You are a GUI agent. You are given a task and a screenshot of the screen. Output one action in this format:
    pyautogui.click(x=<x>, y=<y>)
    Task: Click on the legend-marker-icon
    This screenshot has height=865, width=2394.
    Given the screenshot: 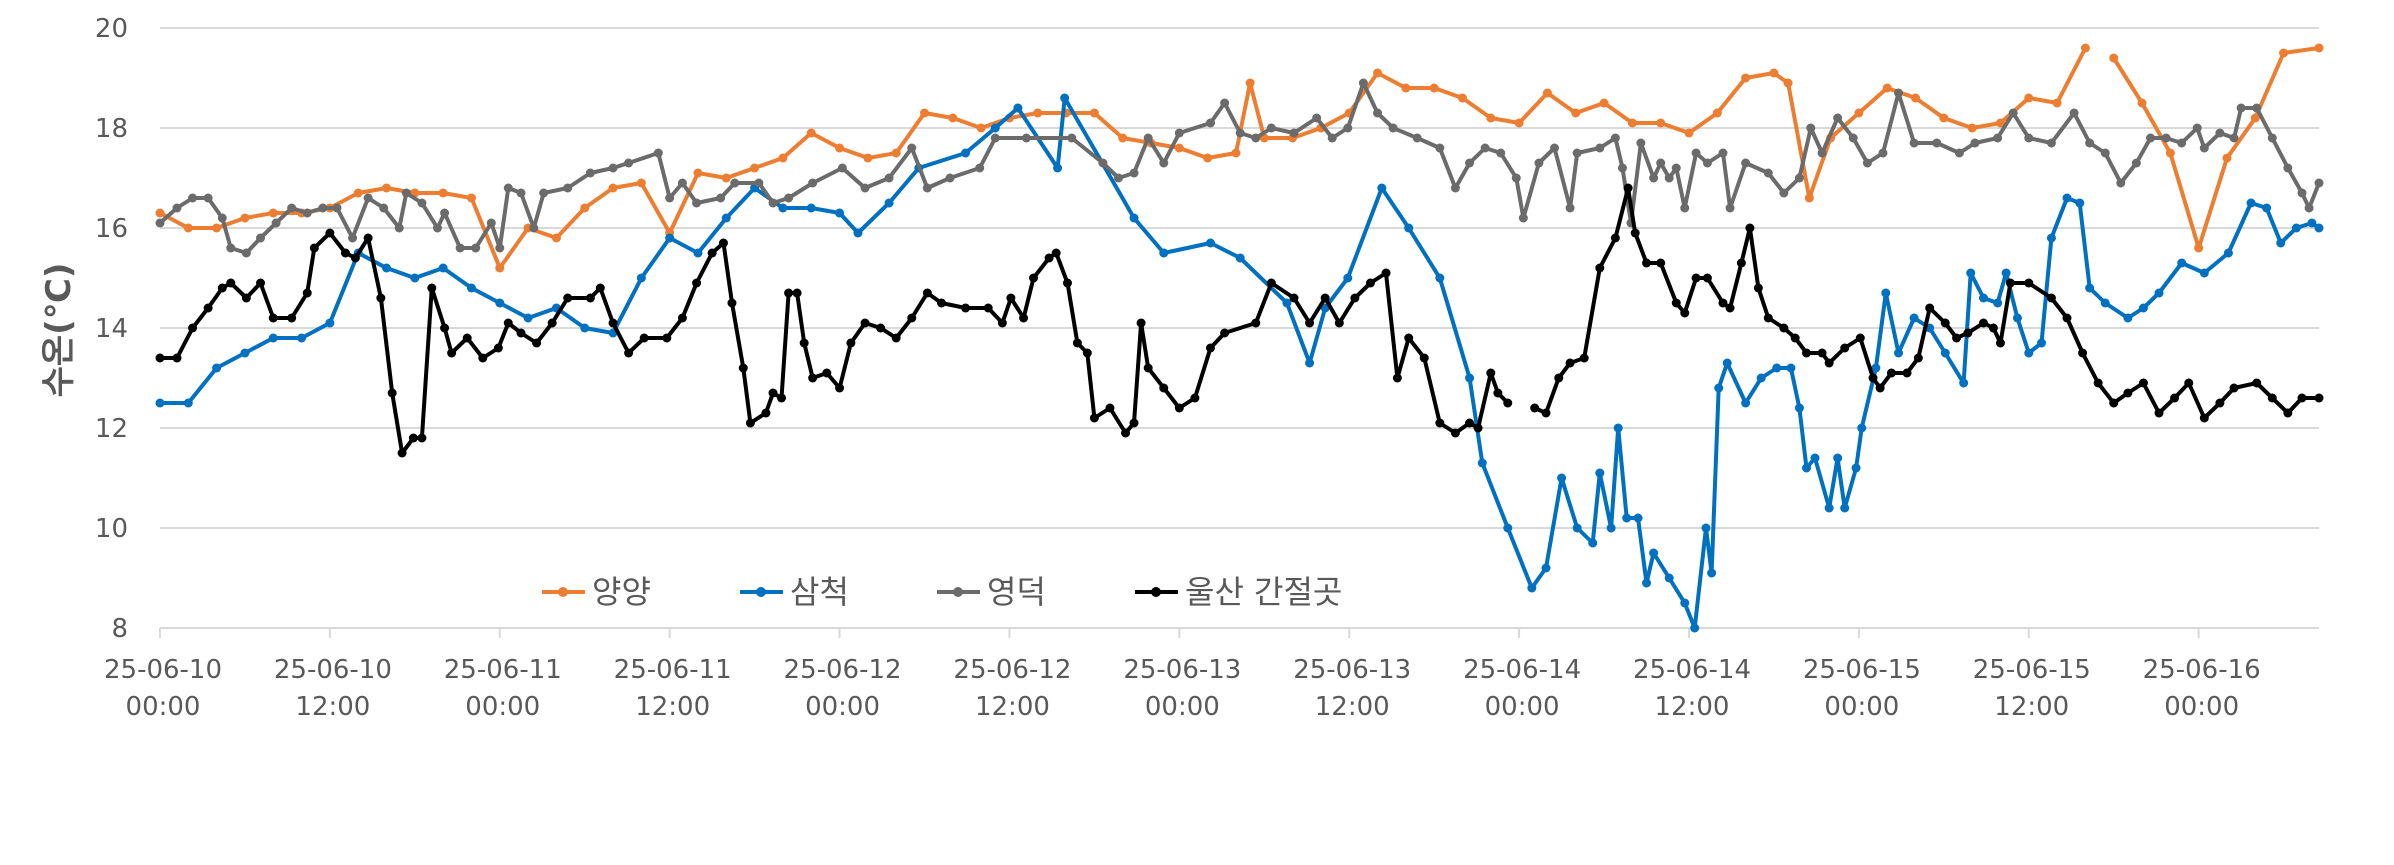 What is the action you would take?
    pyautogui.click(x=563, y=592)
    